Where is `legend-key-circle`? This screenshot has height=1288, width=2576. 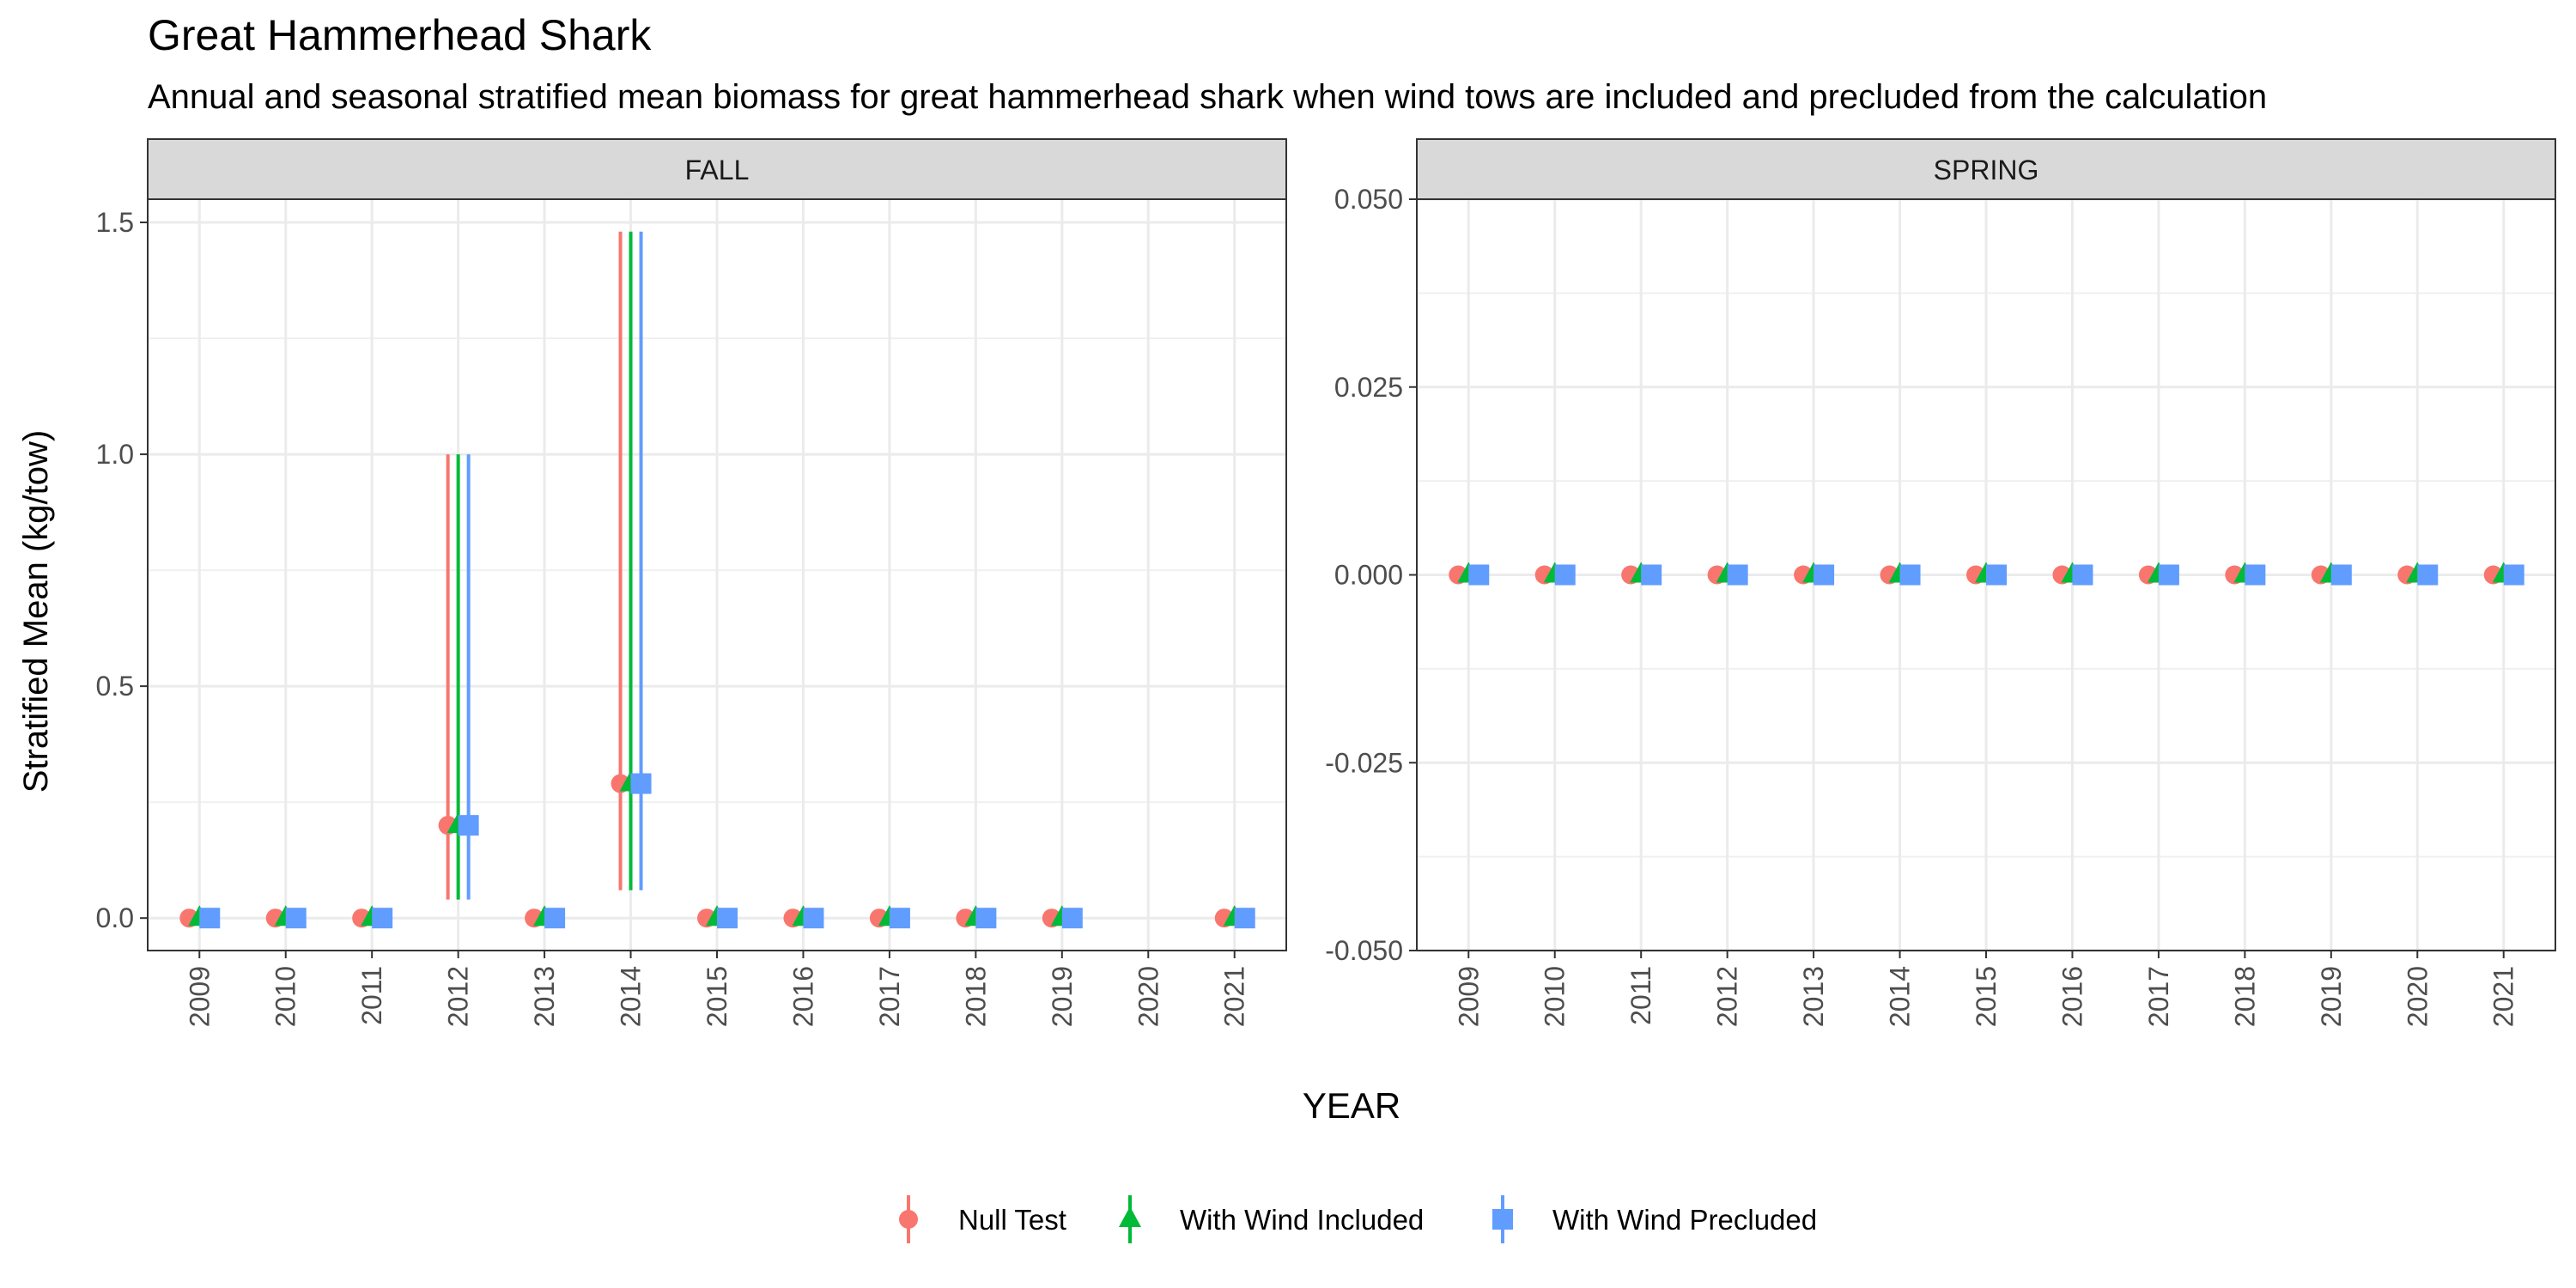
legend-key-circle is located at coordinates (908, 1219).